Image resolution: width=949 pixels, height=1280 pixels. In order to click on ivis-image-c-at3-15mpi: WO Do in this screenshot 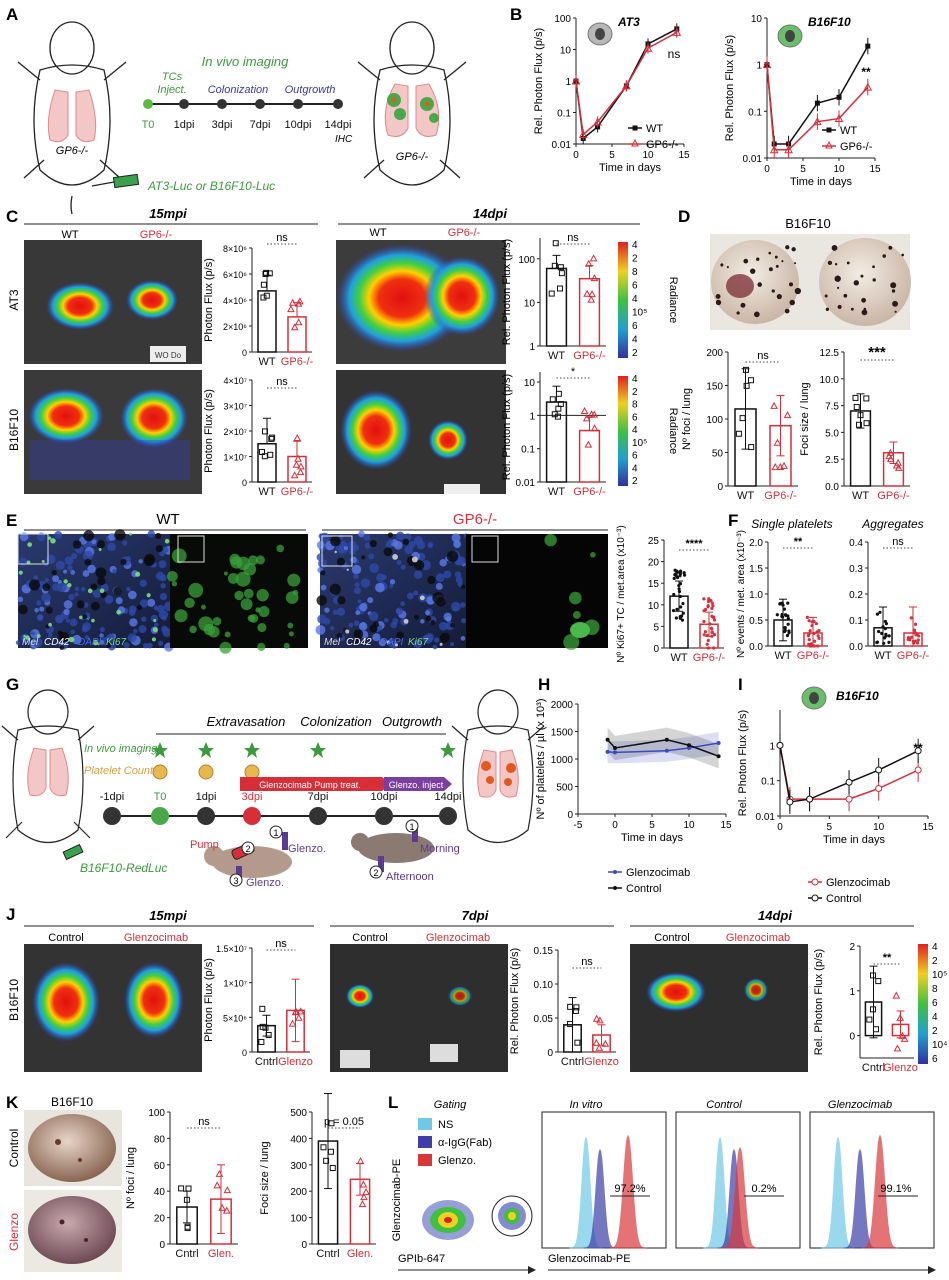, I will do `click(113, 302)`.